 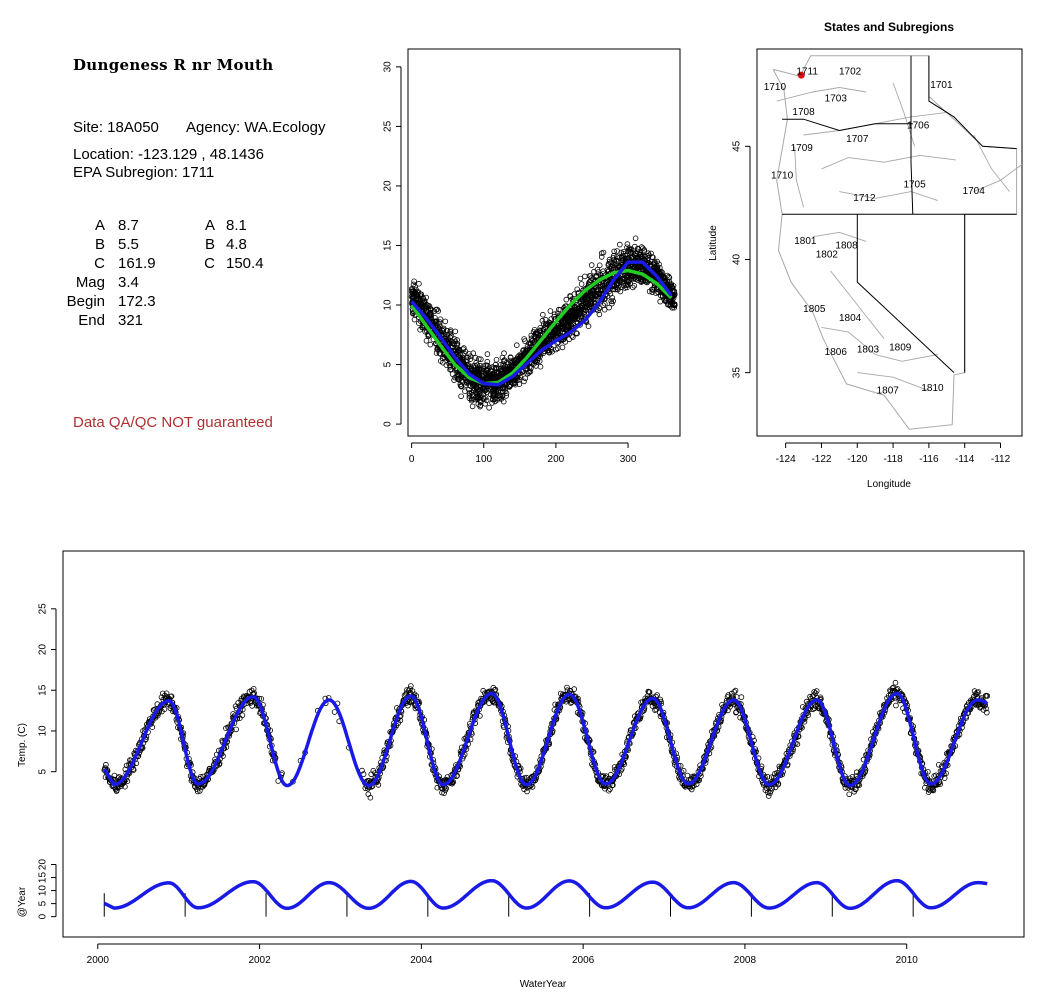 I want to click on map-frame, so click(x=889, y=242).